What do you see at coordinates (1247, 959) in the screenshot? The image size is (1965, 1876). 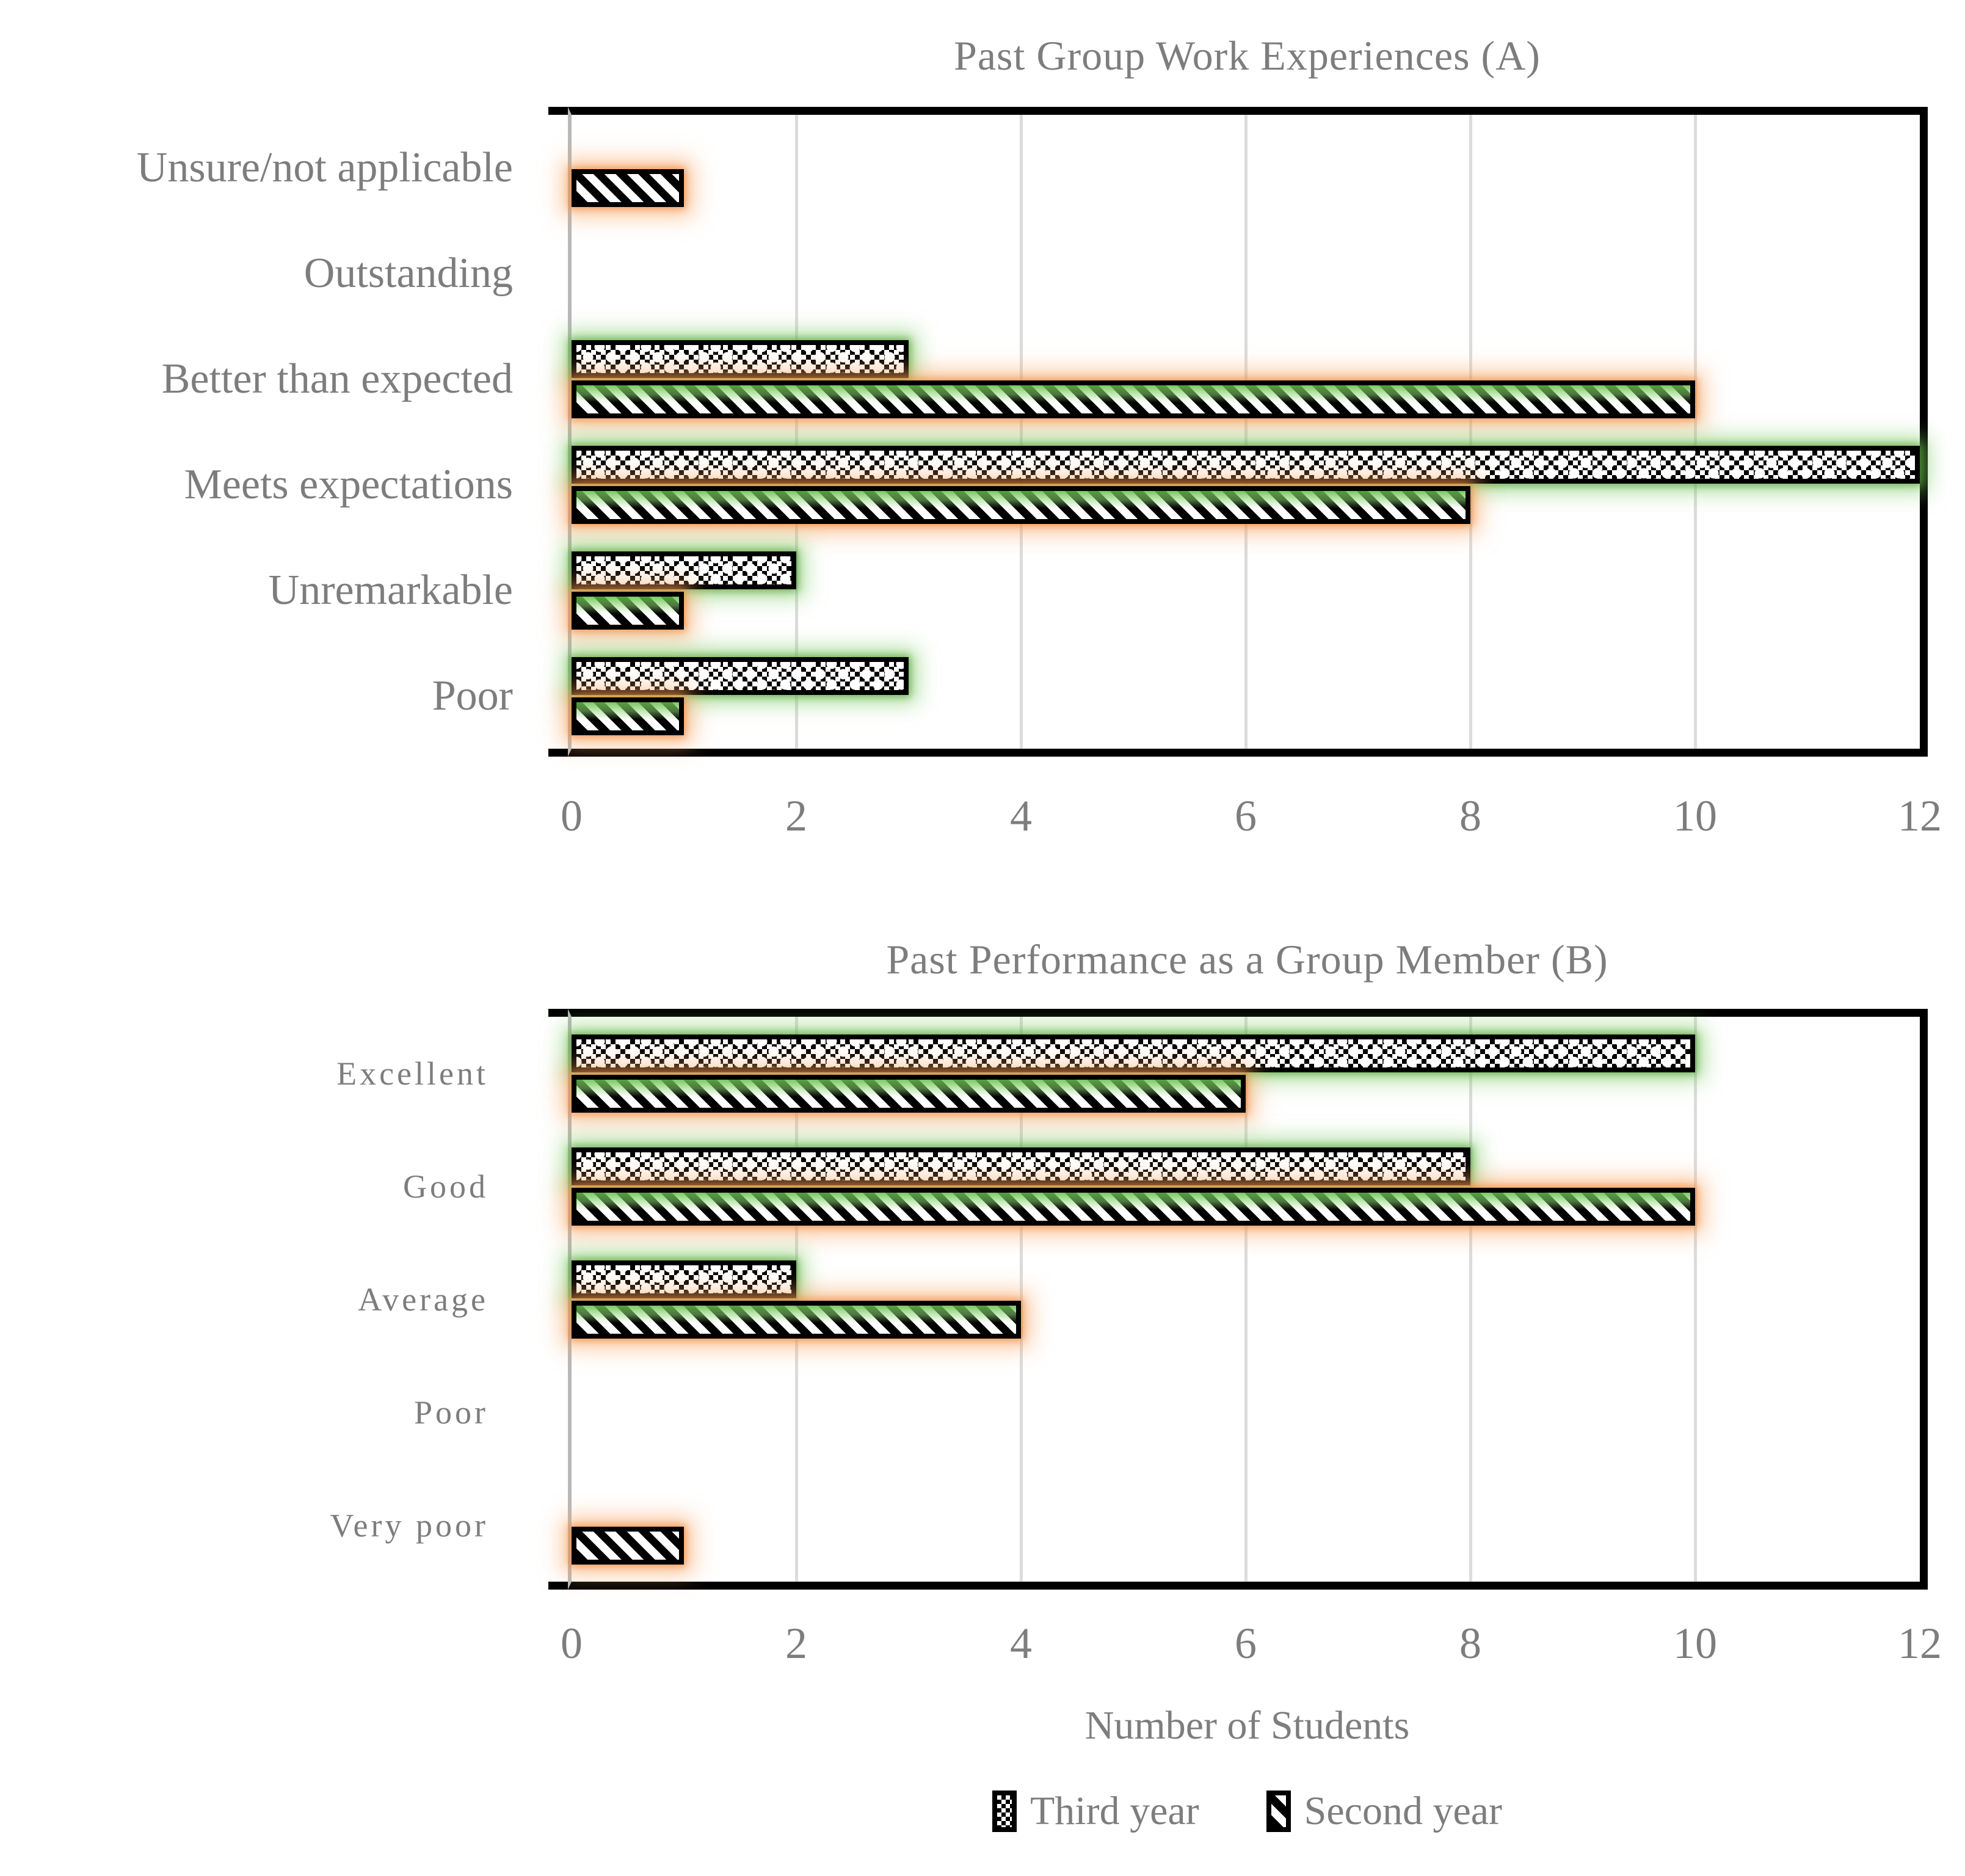 I see `chart-b-title: Past Performance as a Group Member (B)` at bounding box center [1247, 959].